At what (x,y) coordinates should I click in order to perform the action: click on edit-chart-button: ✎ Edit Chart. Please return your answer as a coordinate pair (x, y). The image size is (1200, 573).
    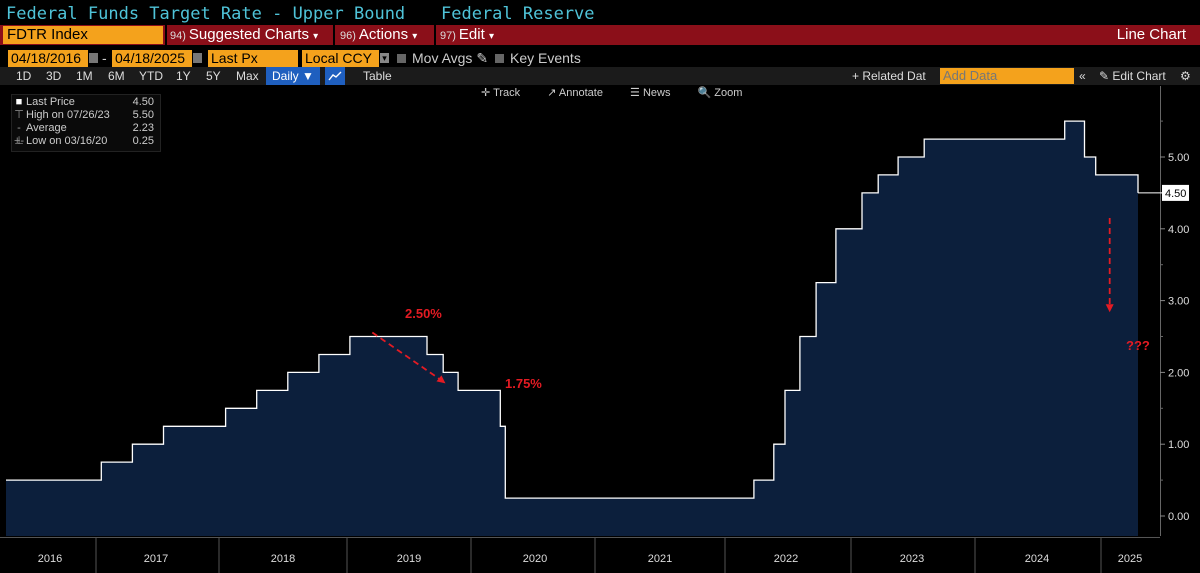
    Looking at the image, I should click on (1132, 76).